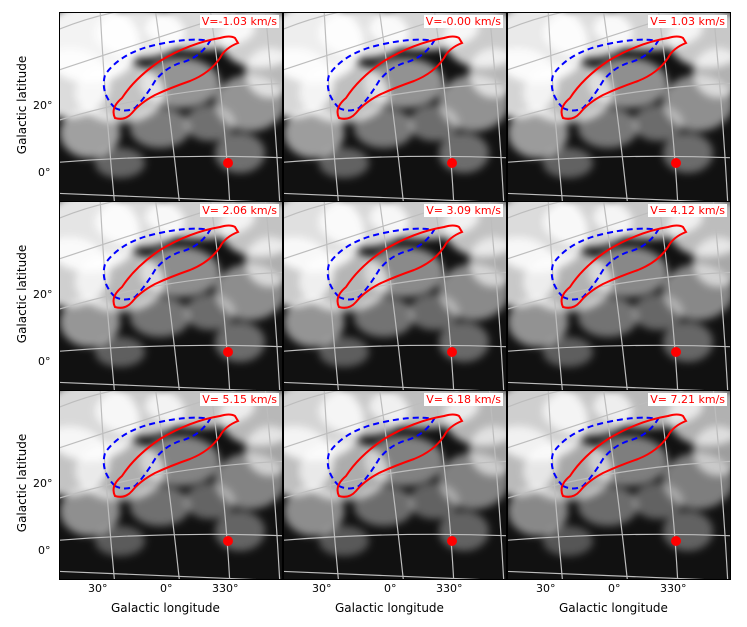  I want to click on channel-map-panel: V= 1.03 km/s, so click(619, 107).